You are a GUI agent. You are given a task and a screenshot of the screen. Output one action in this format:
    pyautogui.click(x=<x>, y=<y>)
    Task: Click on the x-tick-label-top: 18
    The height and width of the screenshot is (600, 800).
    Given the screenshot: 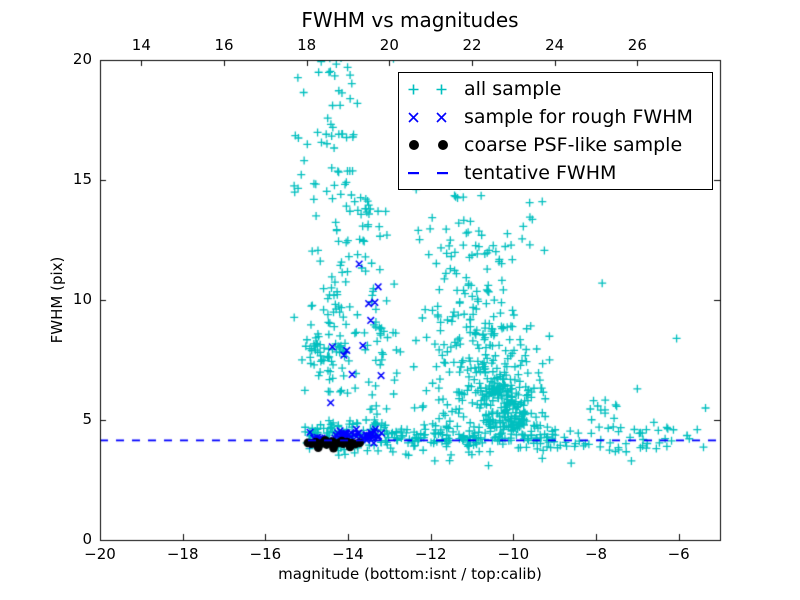 What is the action you would take?
    pyautogui.click(x=307, y=45)
    